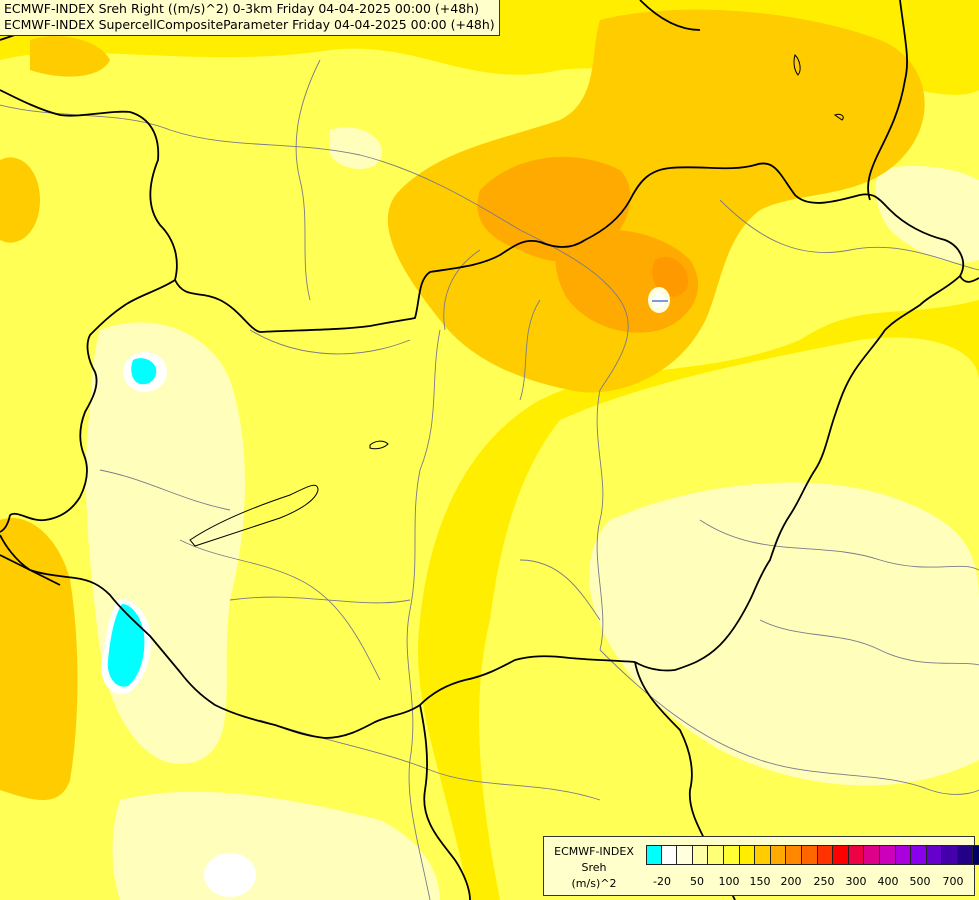 This screenshot has width=979, height=900. I want to click on legend-swatches, so click(812, 855).